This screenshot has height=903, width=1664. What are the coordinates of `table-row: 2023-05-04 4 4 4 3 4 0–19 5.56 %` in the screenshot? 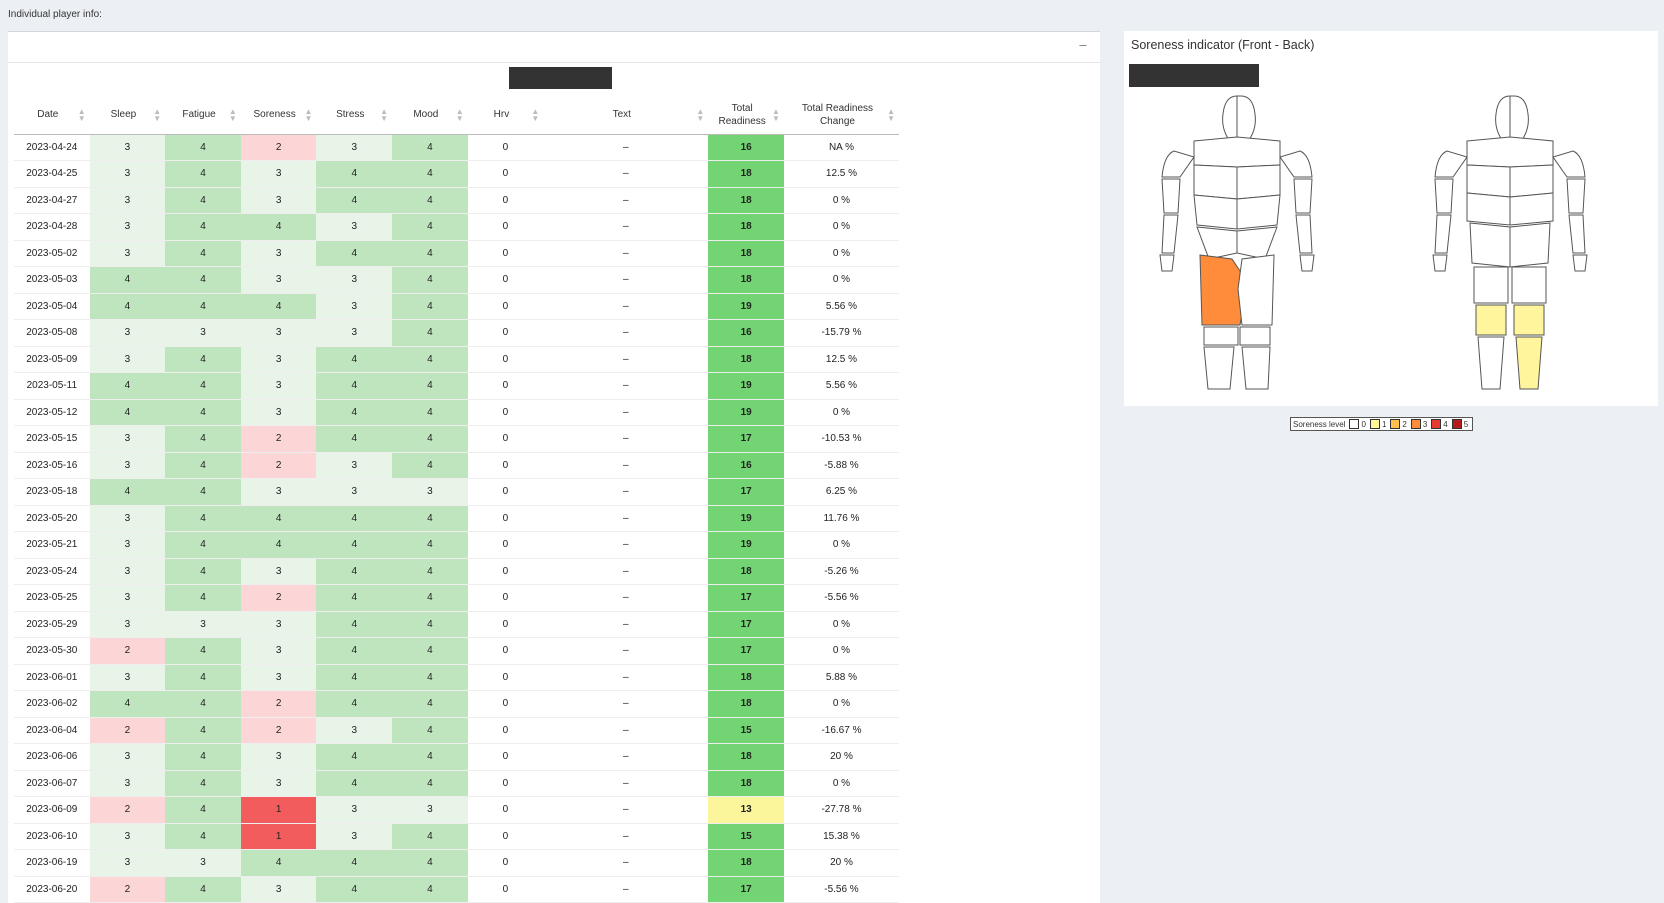 It's located at (456, 306).